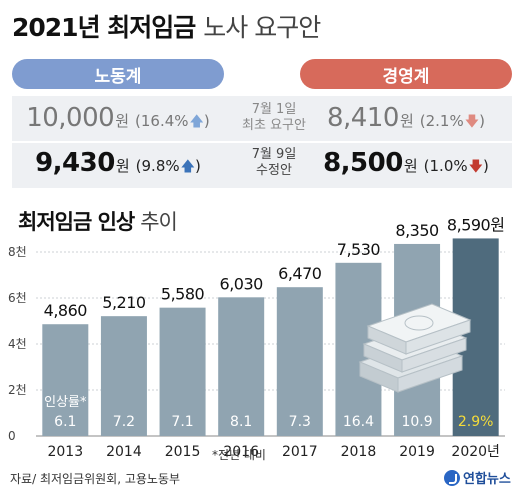  What do you see at coordinates (159, 222) in the screenshot?
I see `section-title-sub: 추이` at bounding box center [159, 222].